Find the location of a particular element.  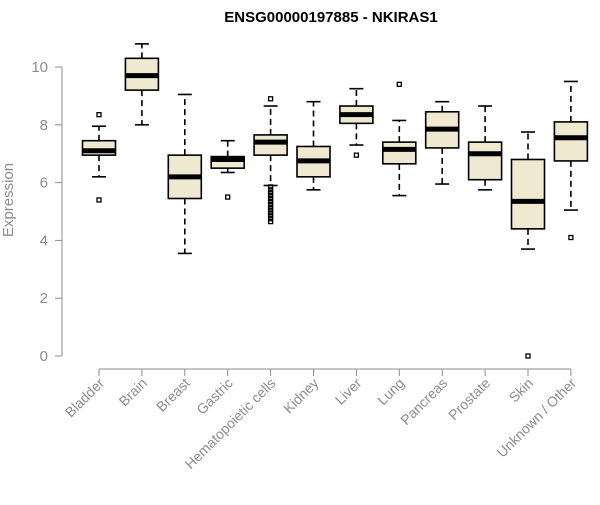

chart-title: ENSG00000197885 - NKIRAS1 is located at coordinates (330, 17).